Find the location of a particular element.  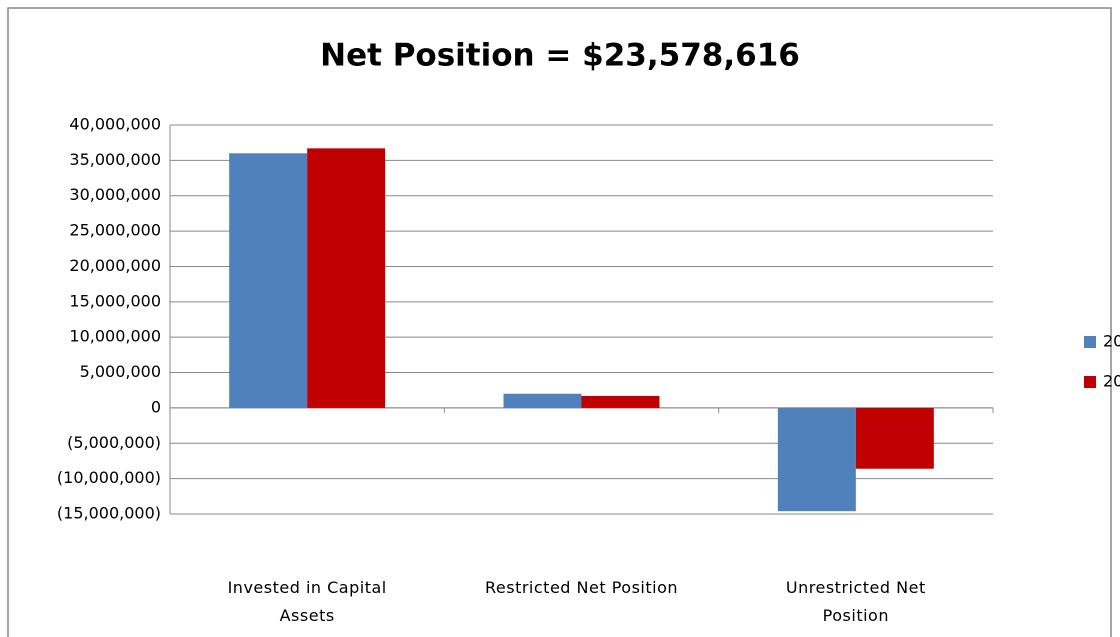

y-tick-label: 30,000,000 is located at coordinates (115, 194).